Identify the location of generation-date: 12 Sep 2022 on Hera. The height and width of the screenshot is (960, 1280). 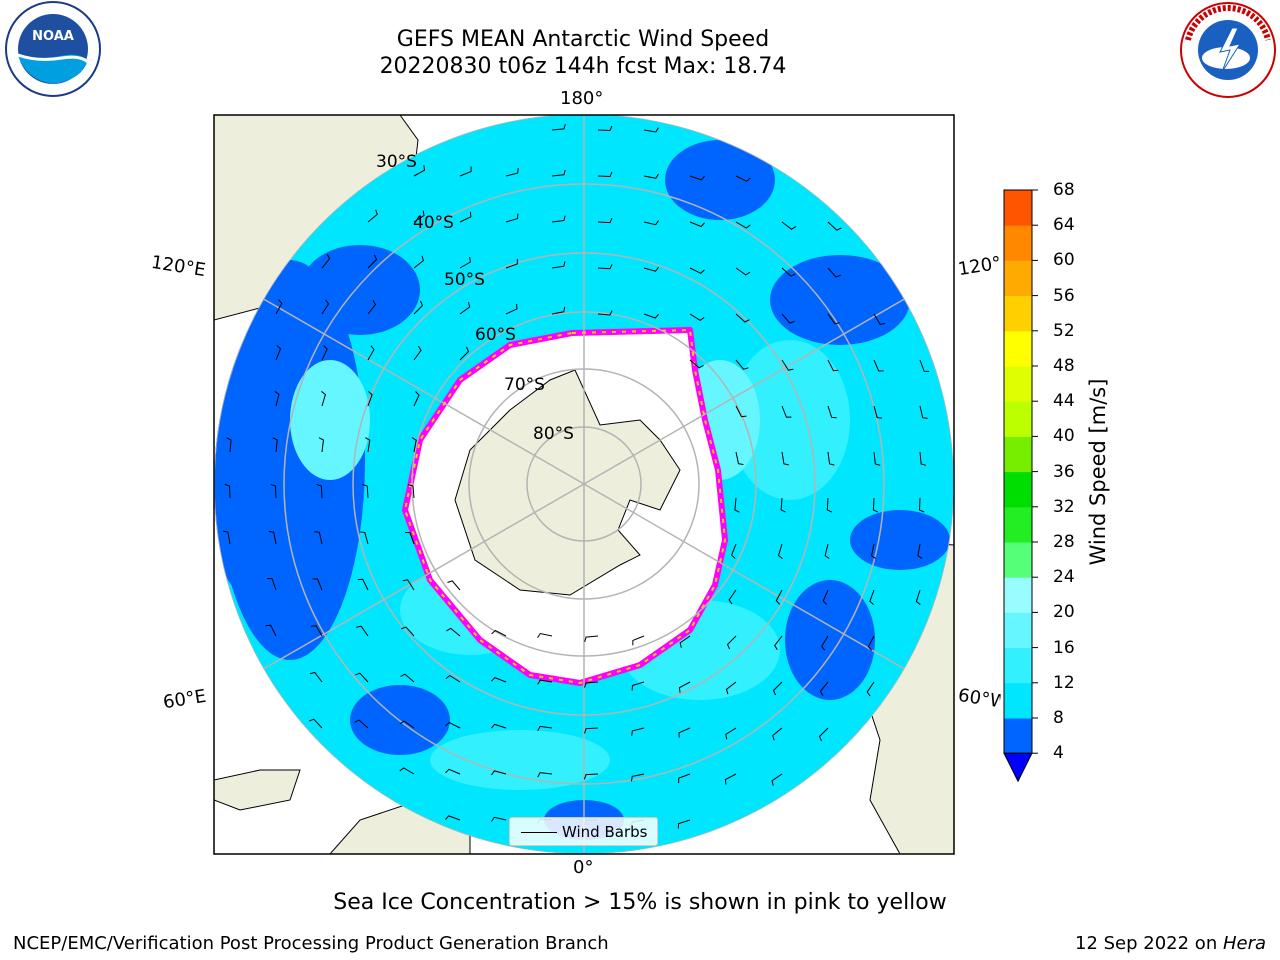
(1170, 943).